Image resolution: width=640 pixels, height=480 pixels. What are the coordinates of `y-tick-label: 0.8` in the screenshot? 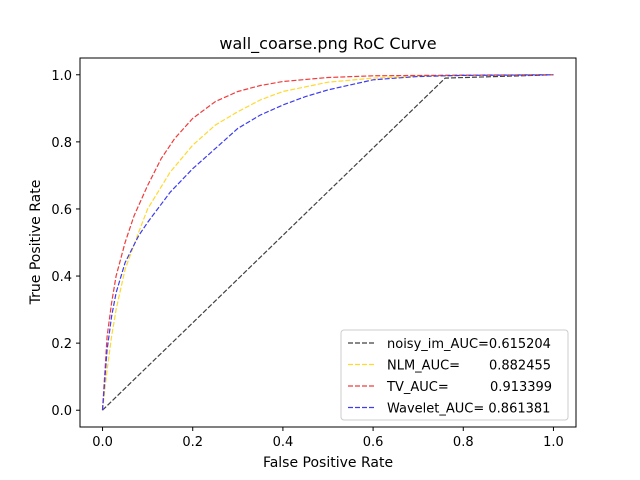 It's located at (61, 143).